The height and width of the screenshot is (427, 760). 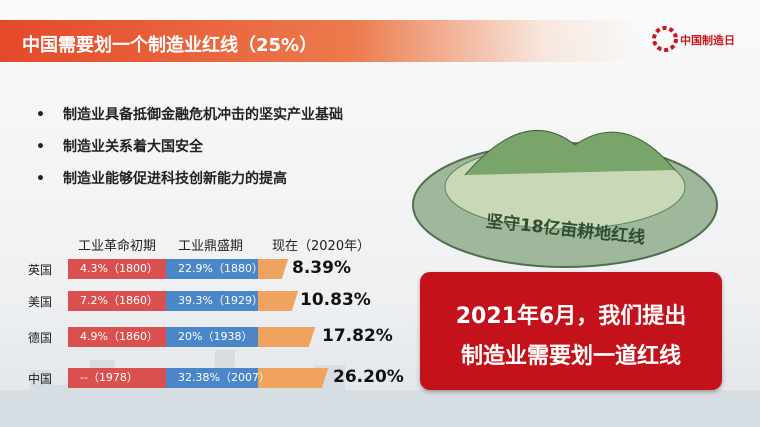 I want to click on title: 中国需要划一个制造业红线（25%）, so click(x=170, y=45).